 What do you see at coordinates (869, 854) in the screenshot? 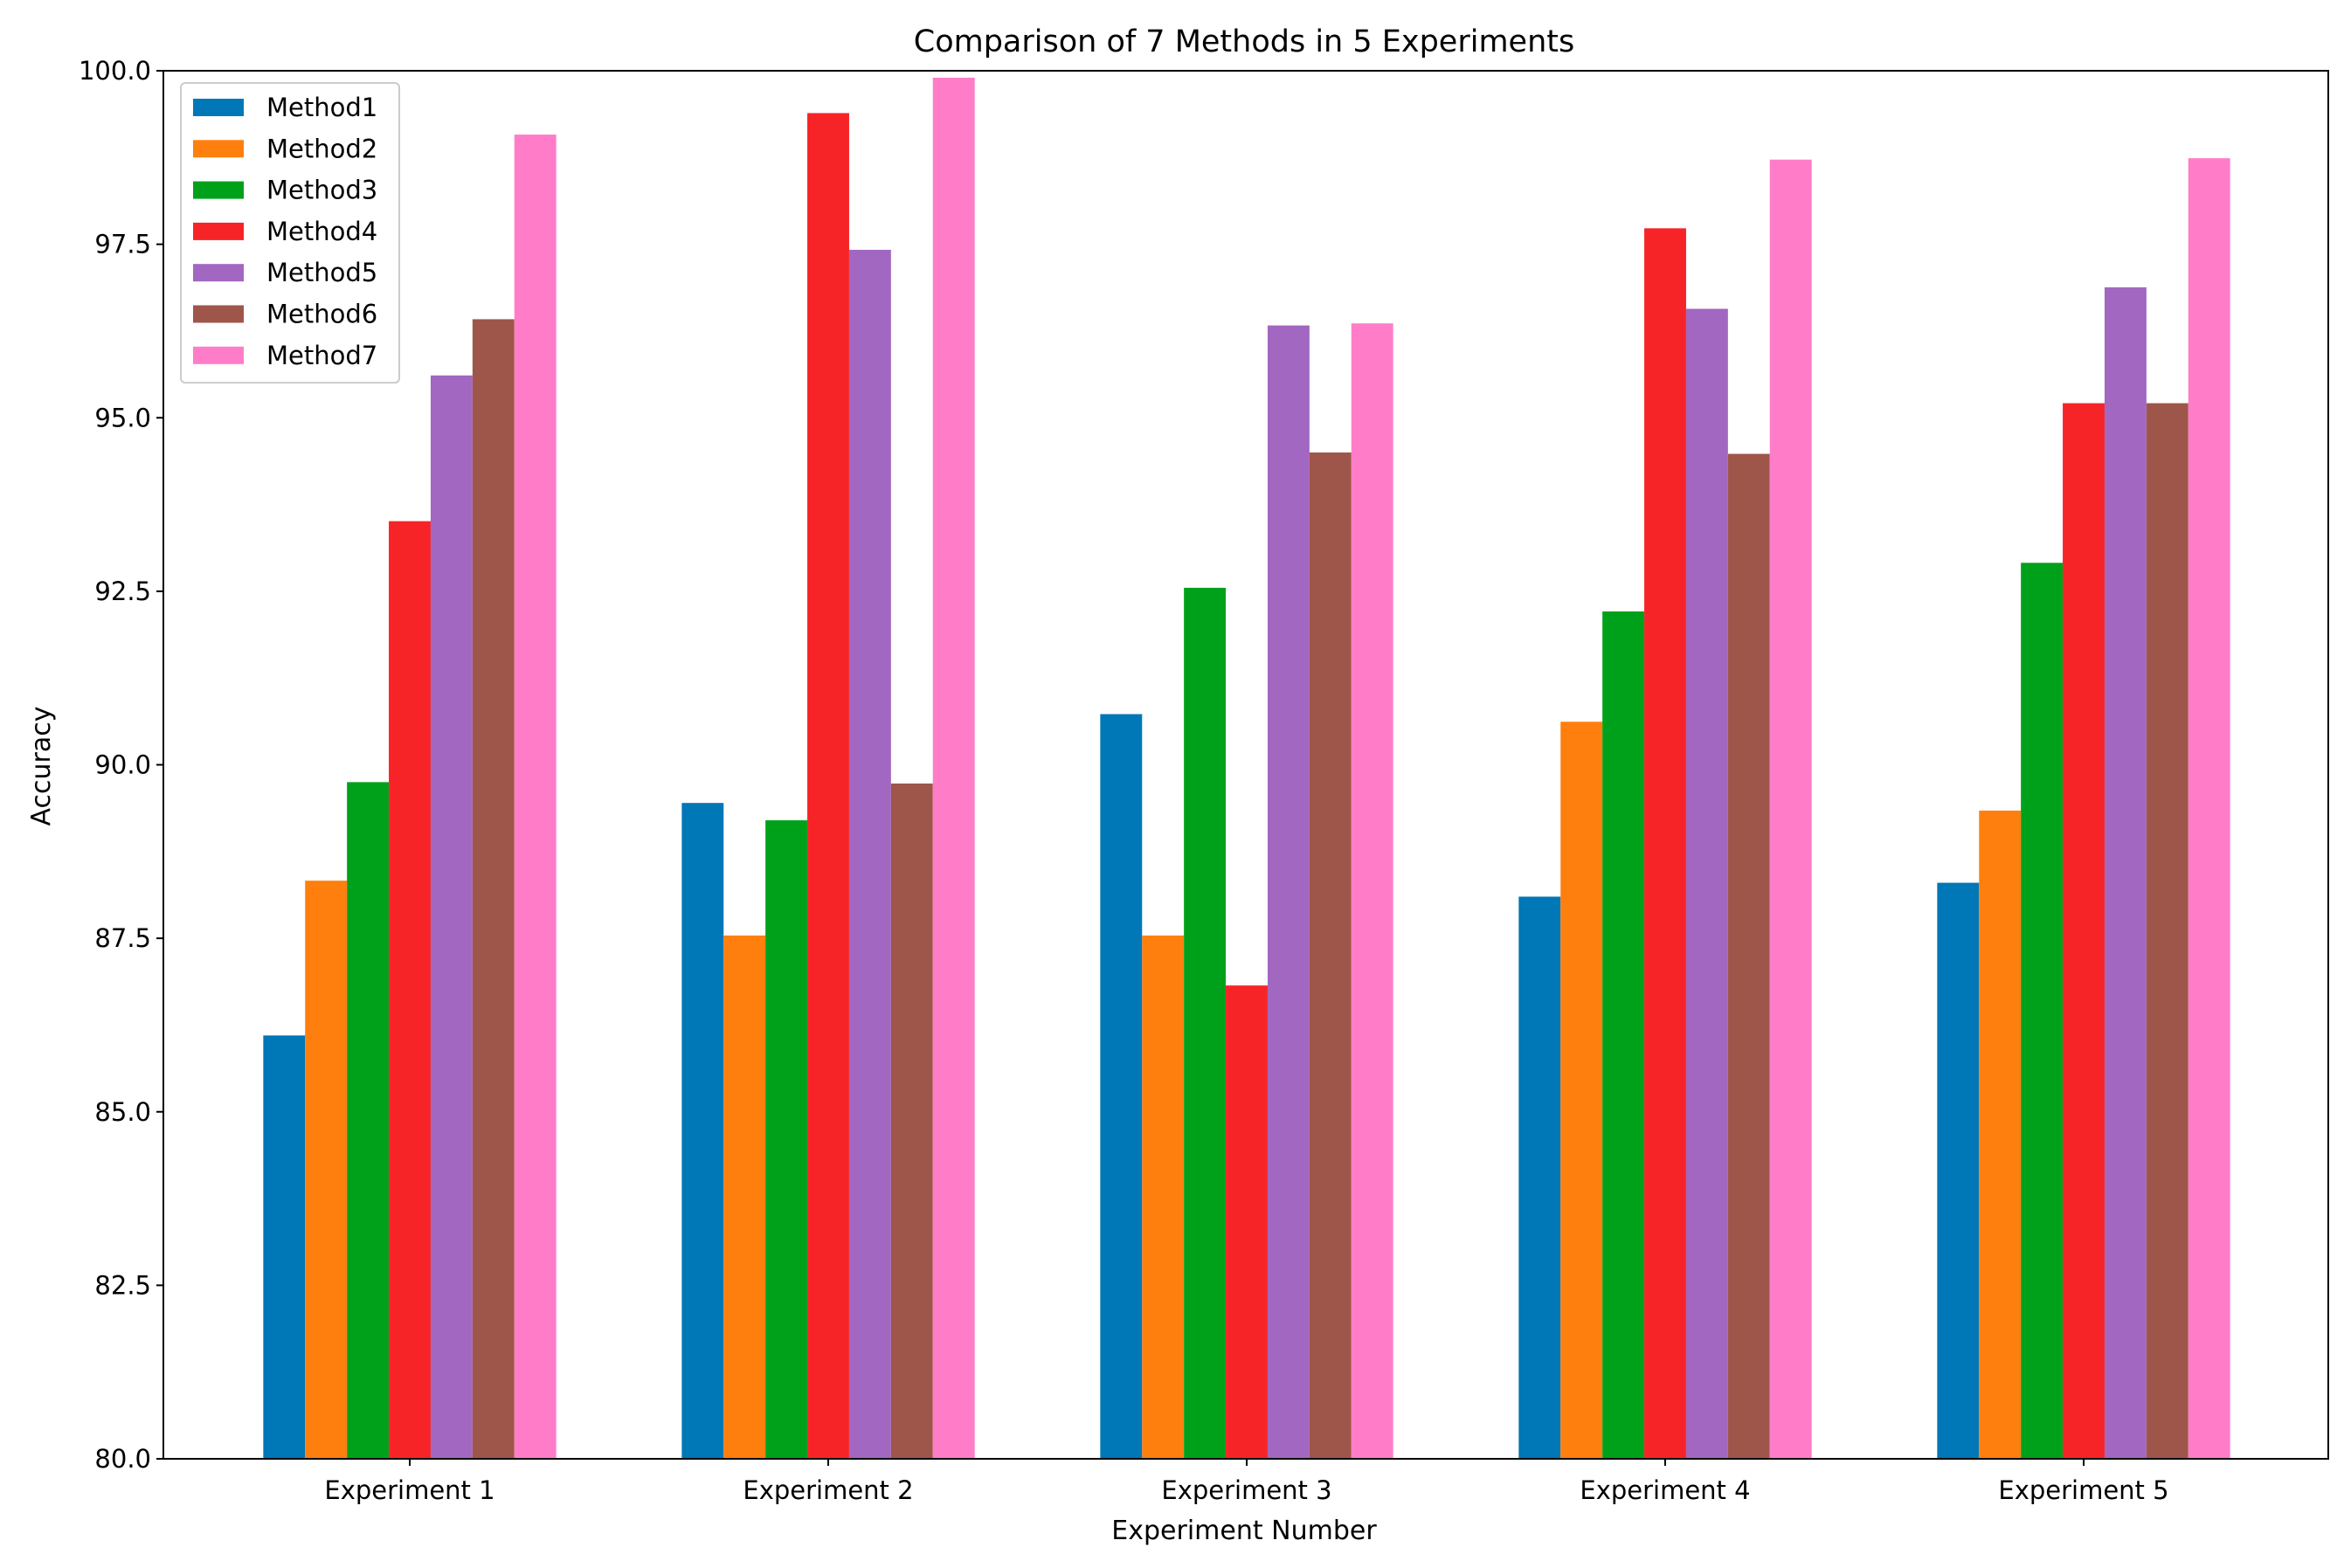
I see `bar-method5-exp2` at bounding box center [869, 854].